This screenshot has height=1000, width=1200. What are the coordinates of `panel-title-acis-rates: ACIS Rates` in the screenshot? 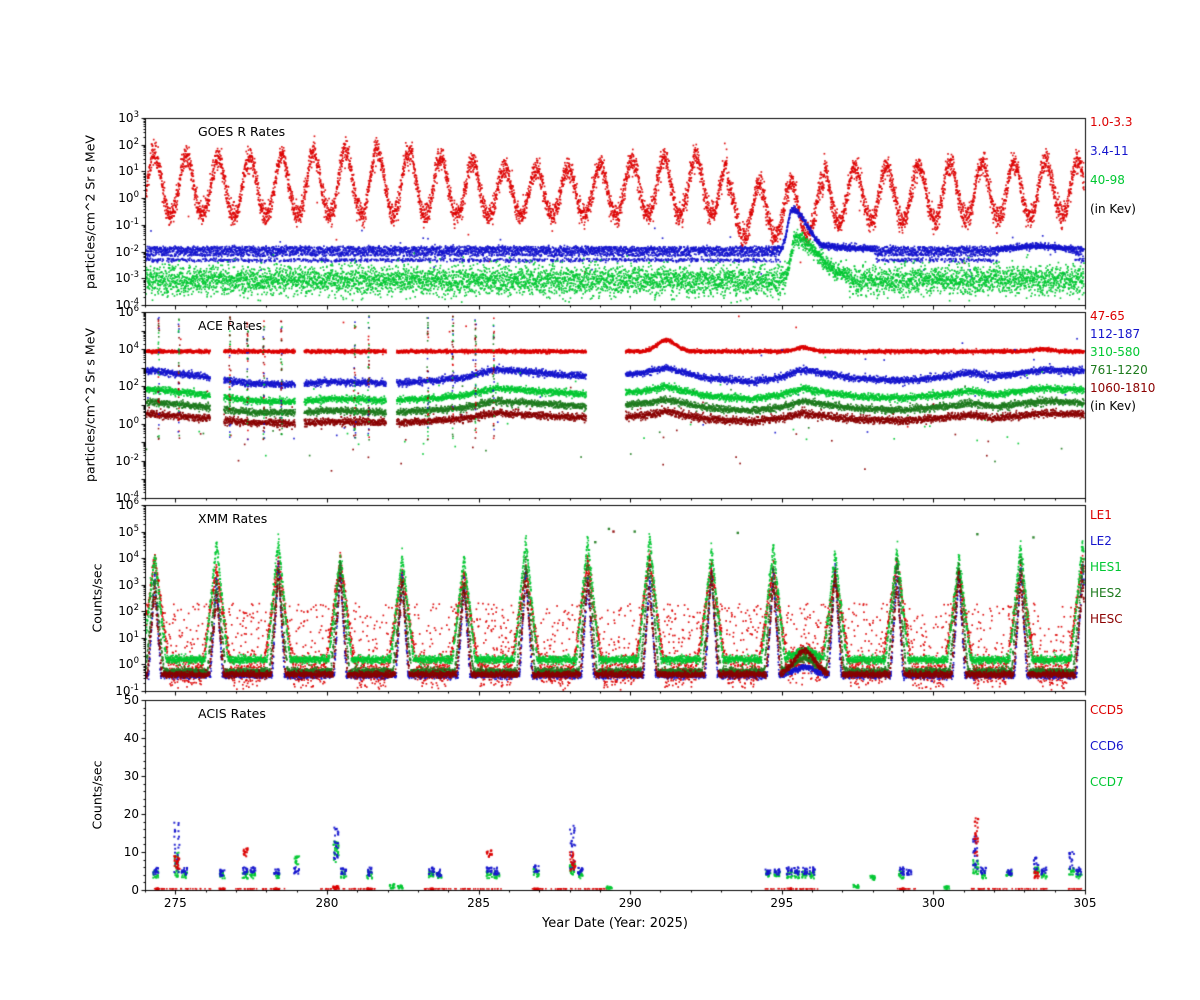 It's located at (232, 713).